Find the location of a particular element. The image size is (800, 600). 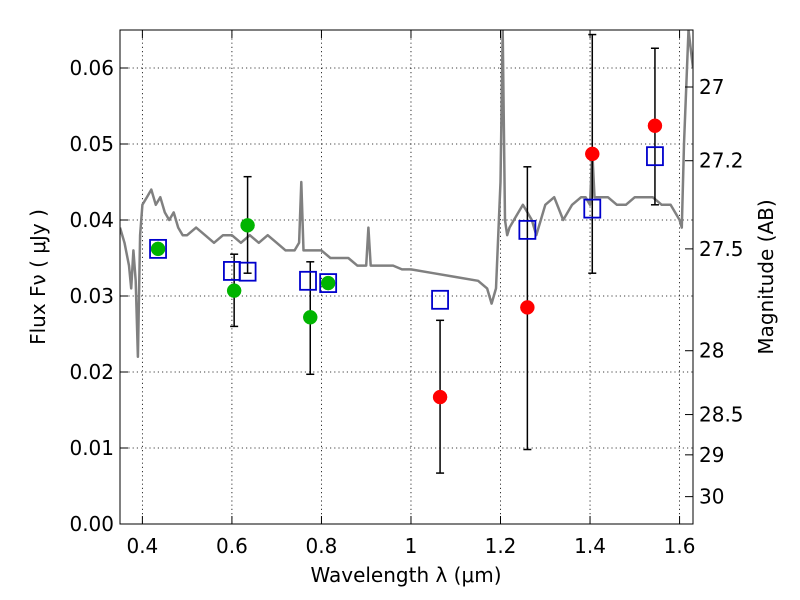

y-axis-label: Flux Fν ( μJy ) is located at coordinates (38, 277).